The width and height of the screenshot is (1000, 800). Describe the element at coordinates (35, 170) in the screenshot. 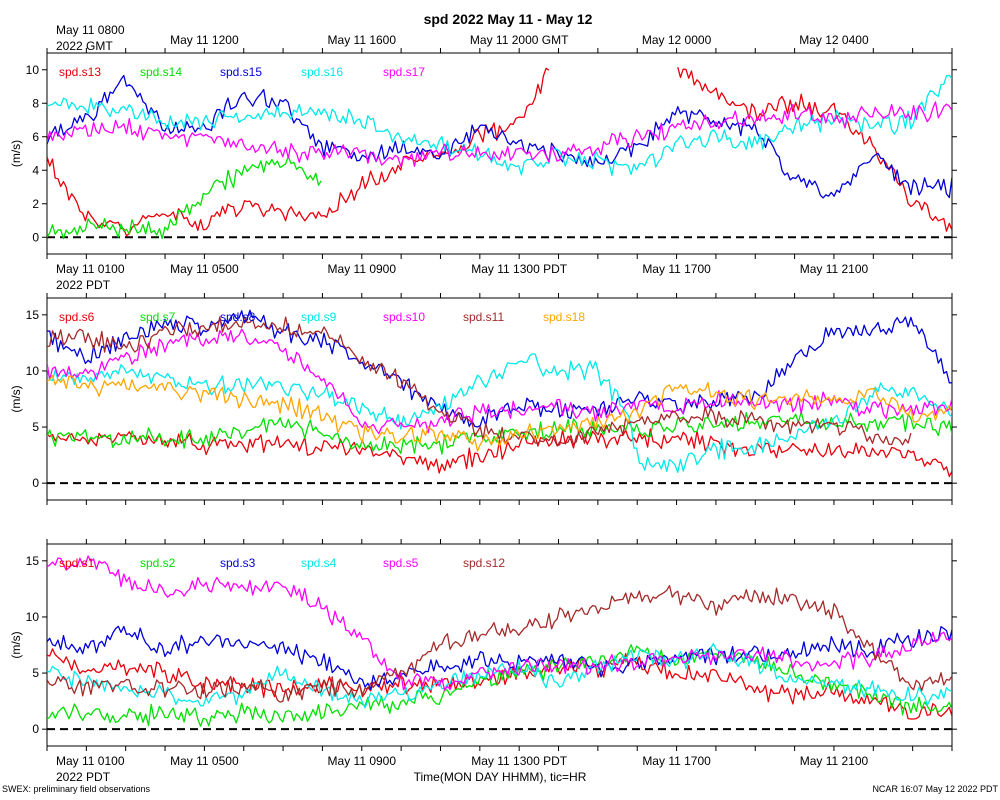

I see `y-tick-label: 4` at that location.